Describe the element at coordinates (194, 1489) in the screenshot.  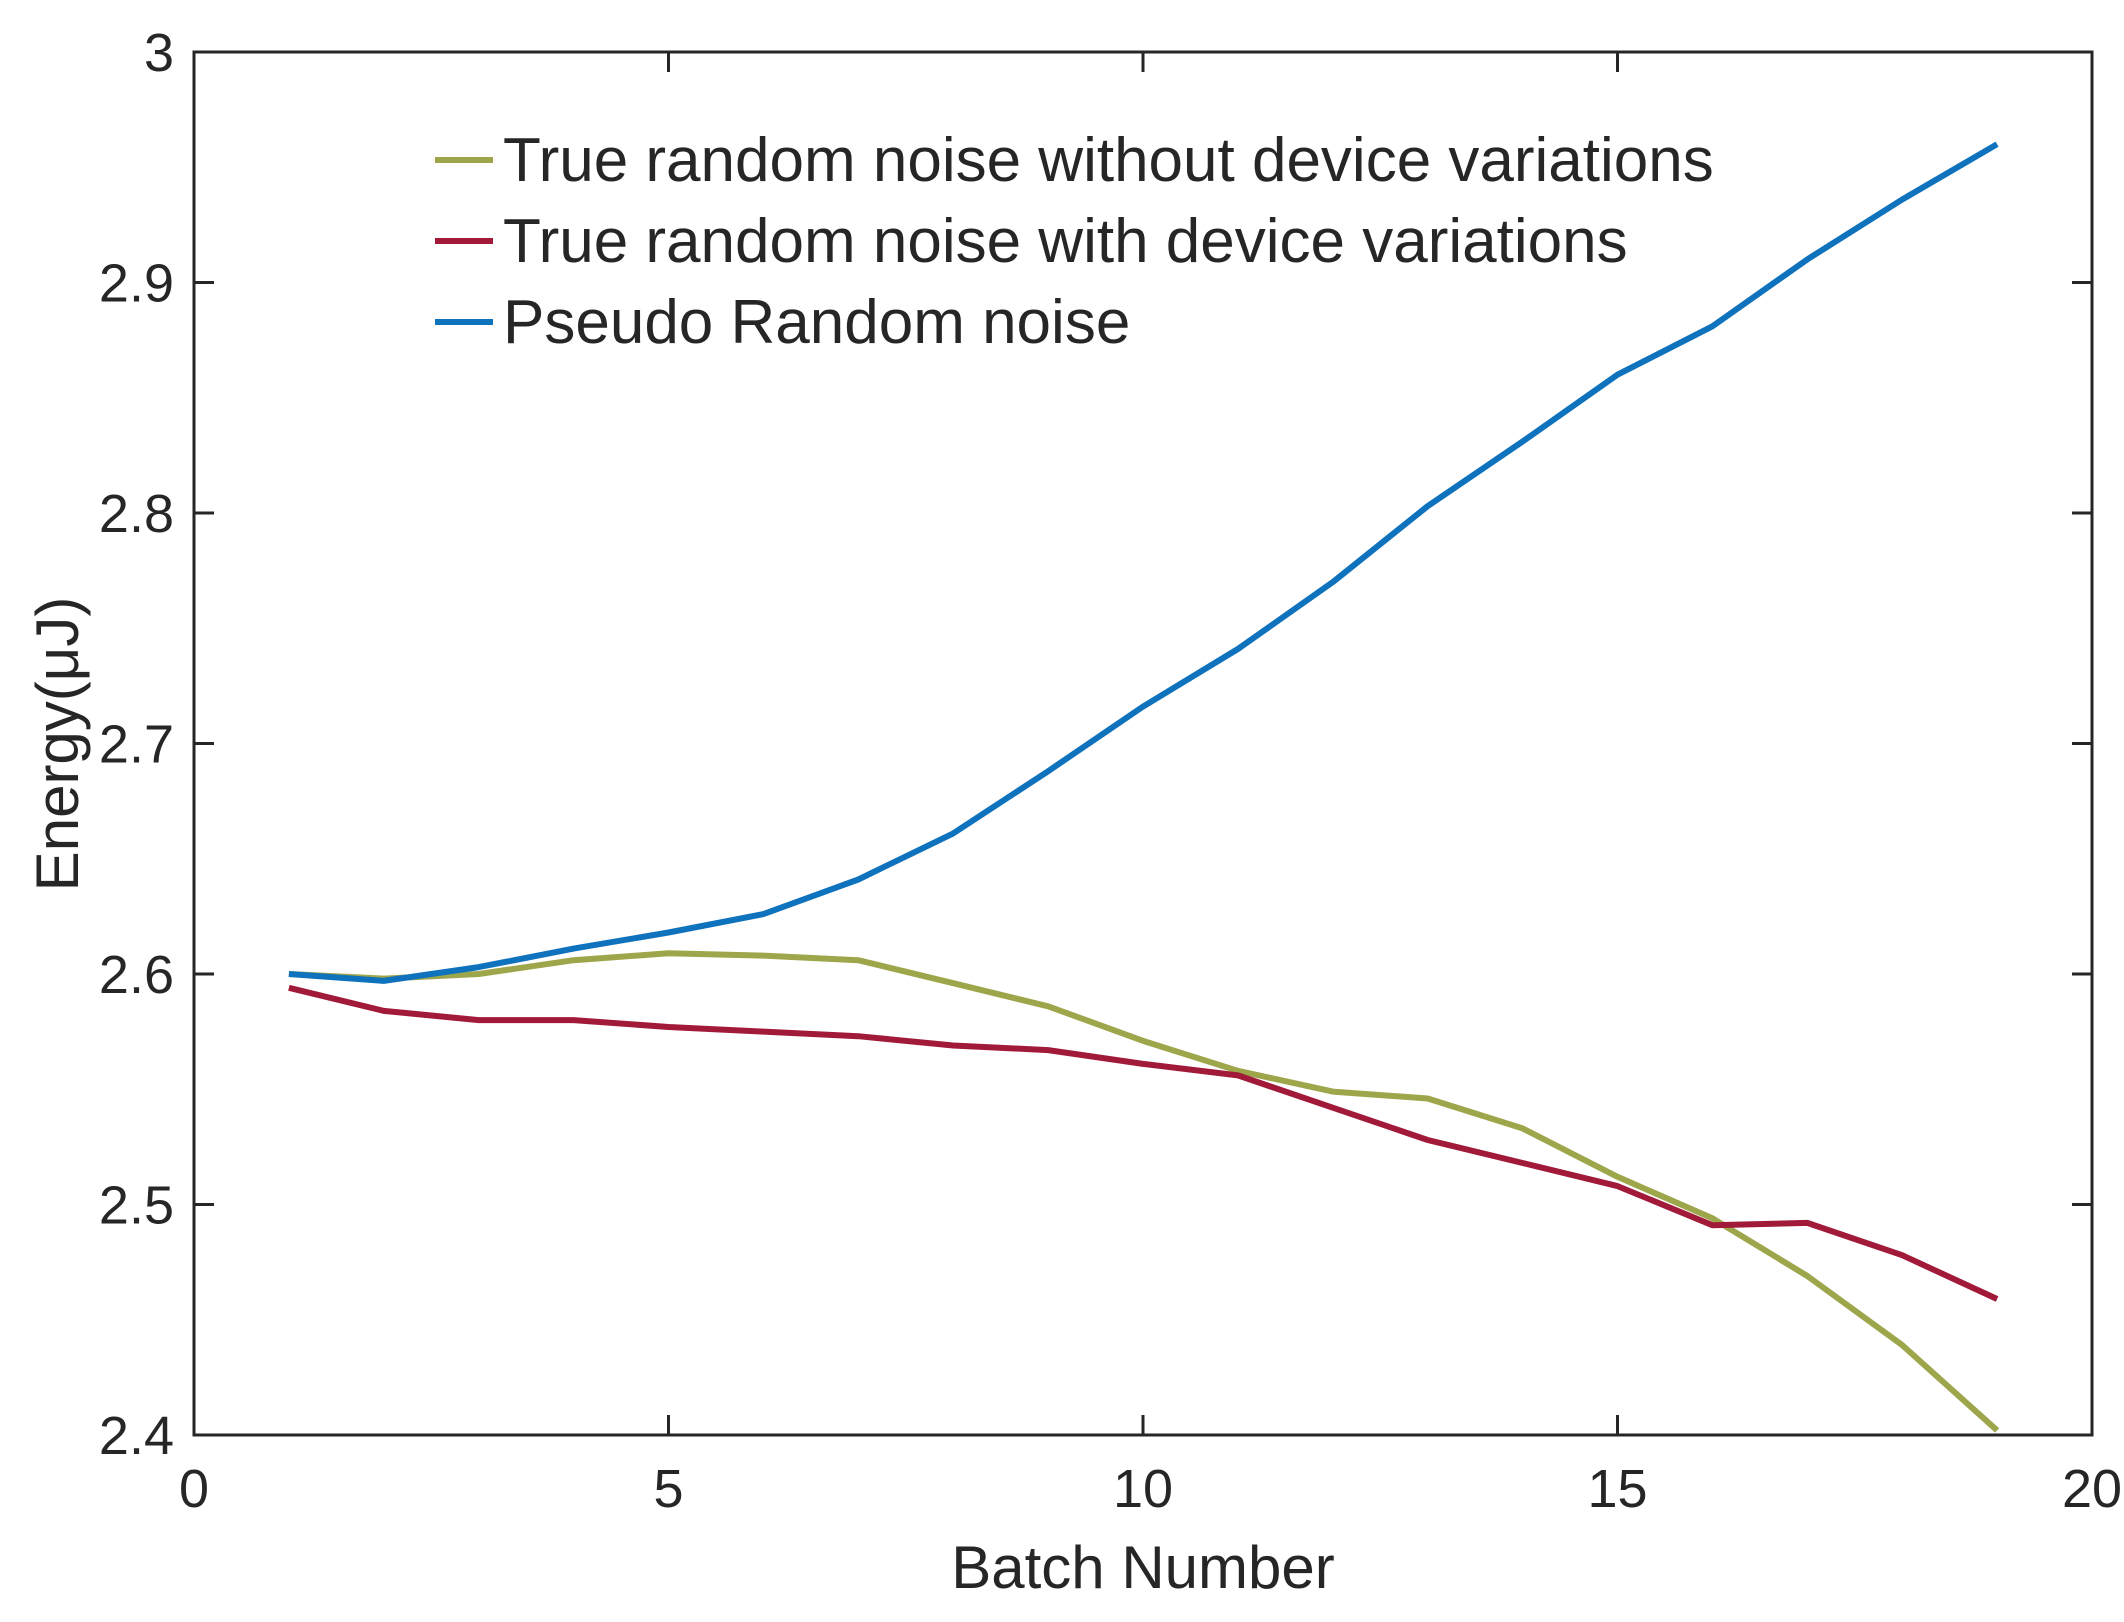
I see `x-tick-label: 0` at that location.